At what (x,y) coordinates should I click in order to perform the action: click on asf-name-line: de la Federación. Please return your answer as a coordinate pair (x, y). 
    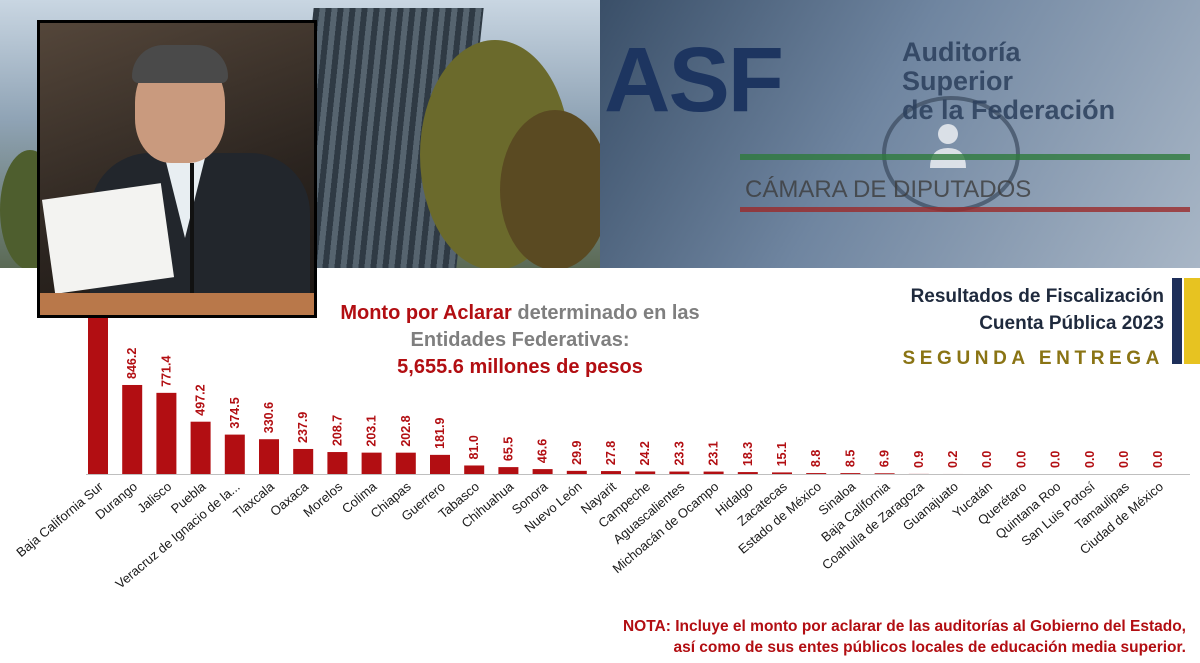
    Looking at the image, I should click on (1009, 110).